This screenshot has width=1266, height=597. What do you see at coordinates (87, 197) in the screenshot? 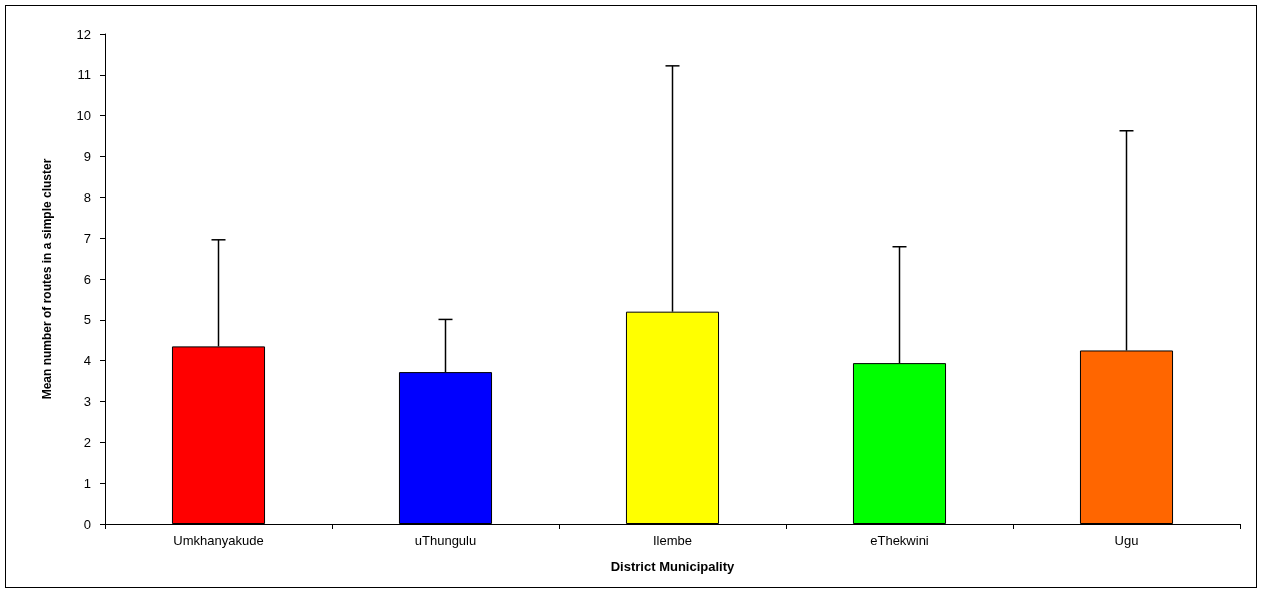
I see `y-tick-label: 8` at bounding box center [87, 197].